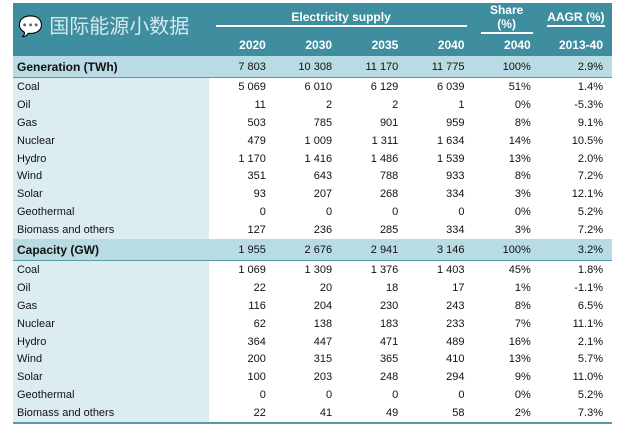 The width and height of the screenshot is (622, 424). Describe the element at coordinates (455, 323) in the screenshot. I see `value-cell: 233` at that location.